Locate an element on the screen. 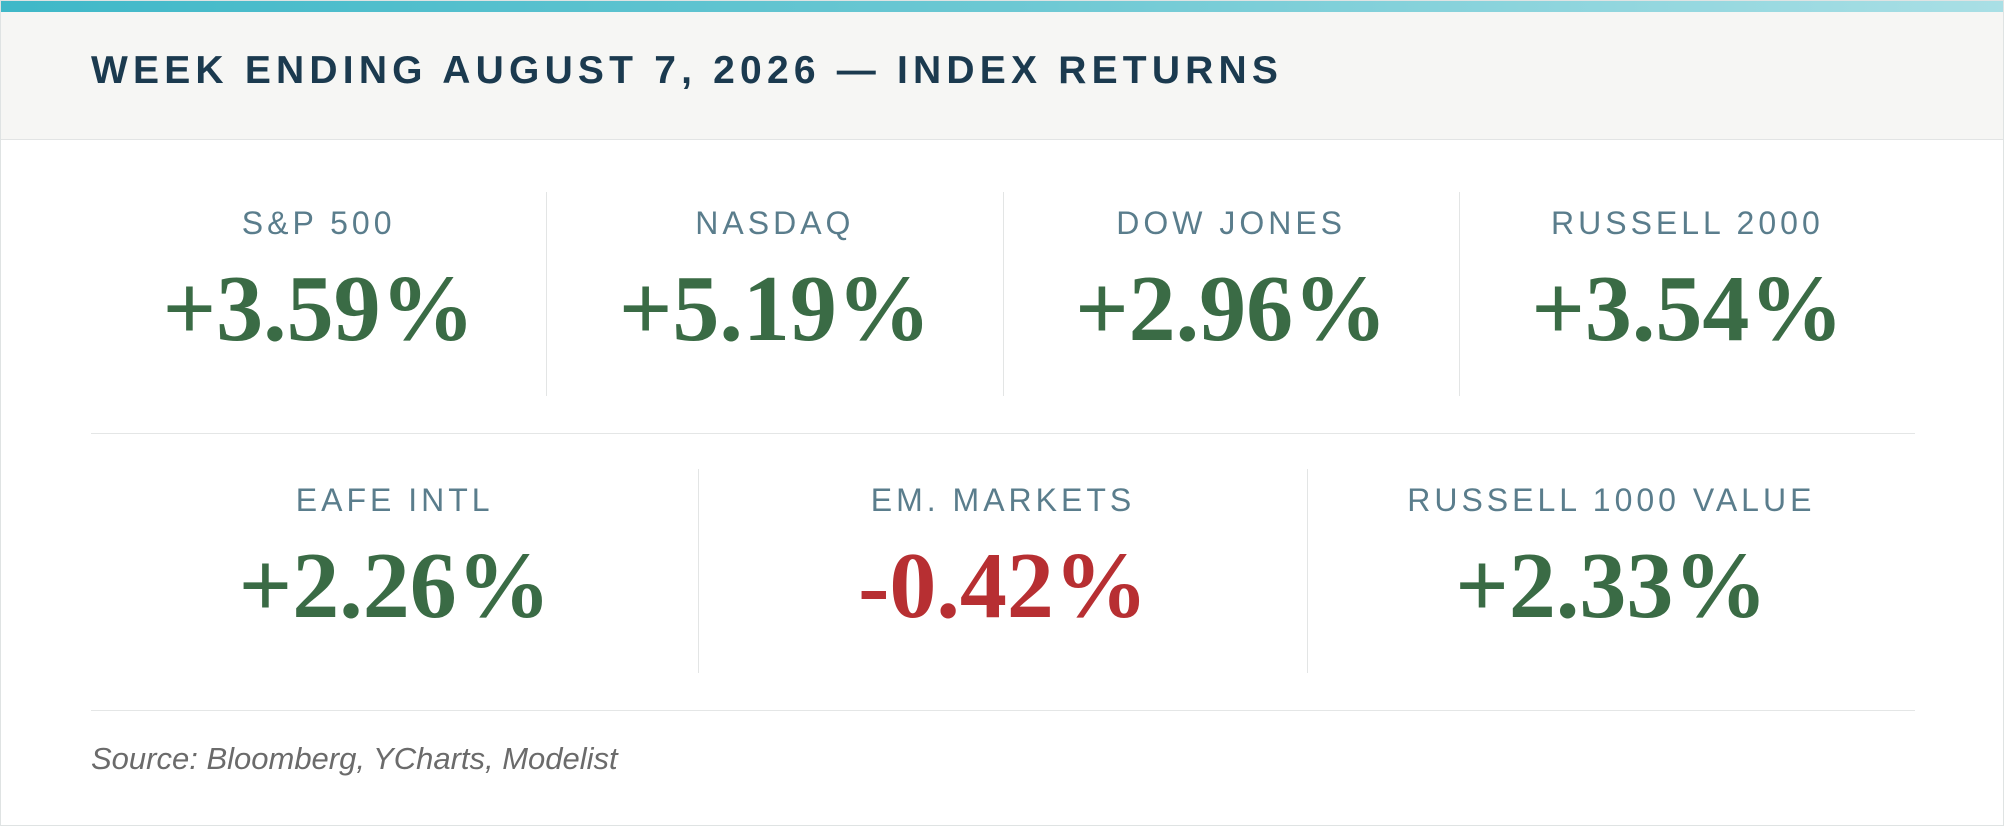 The width and height of the screenshot is (2004, 826). index-label: S&P 500 is located at coordinates (318, 223).